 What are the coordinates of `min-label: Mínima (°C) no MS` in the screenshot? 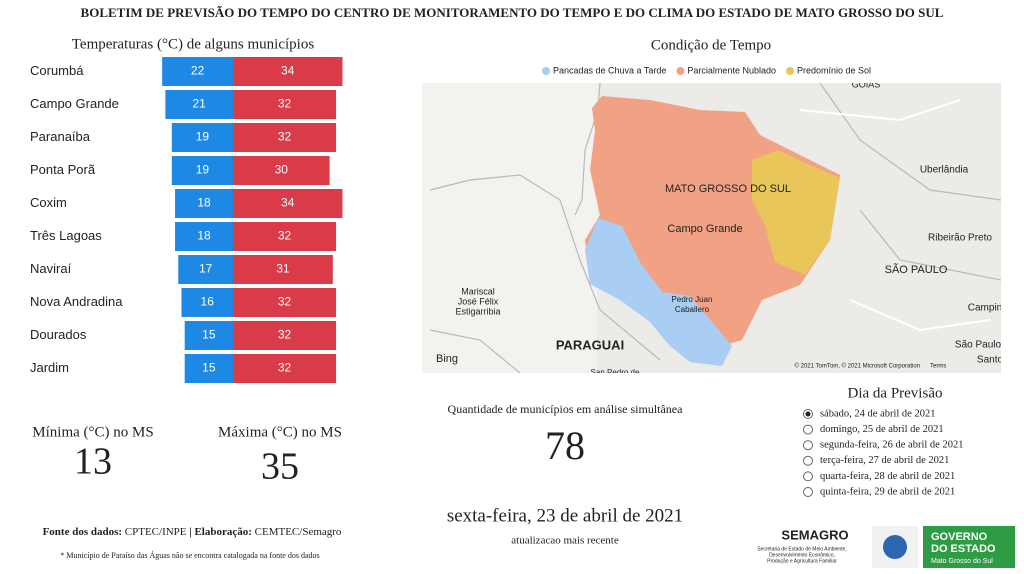 It's located at (92, 432).